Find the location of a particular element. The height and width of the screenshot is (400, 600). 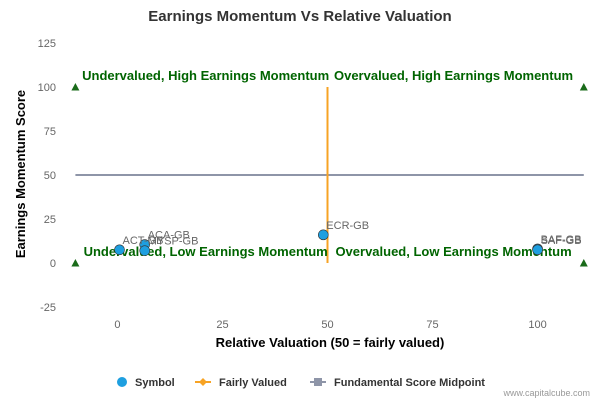

point-label-aca-gb: ACA-GB is located at coordinates (169, 236).